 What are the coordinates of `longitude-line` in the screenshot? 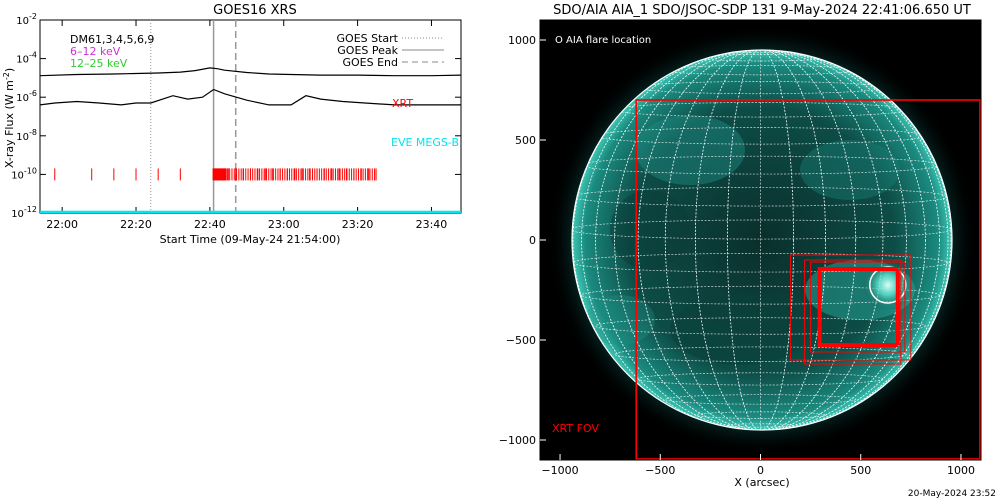 It's located at (760, 240).